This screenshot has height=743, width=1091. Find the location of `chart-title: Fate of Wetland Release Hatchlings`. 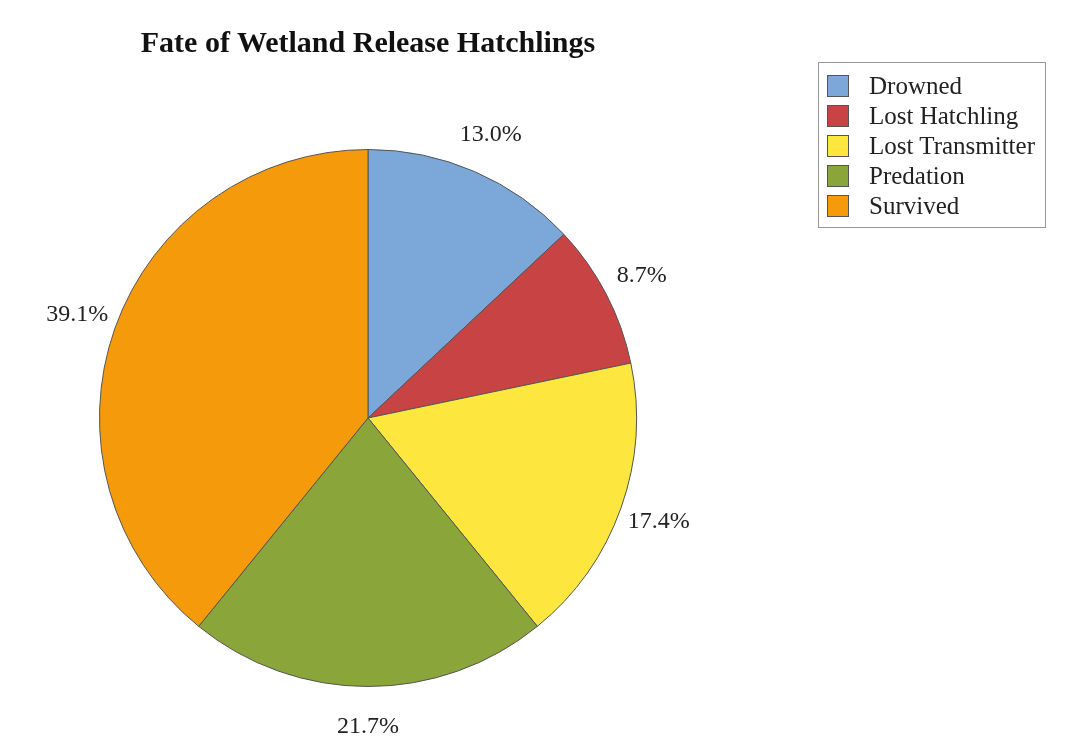

chart-title: Fate of Wetland Release Hatchlings is located at coordinates (368, 41).